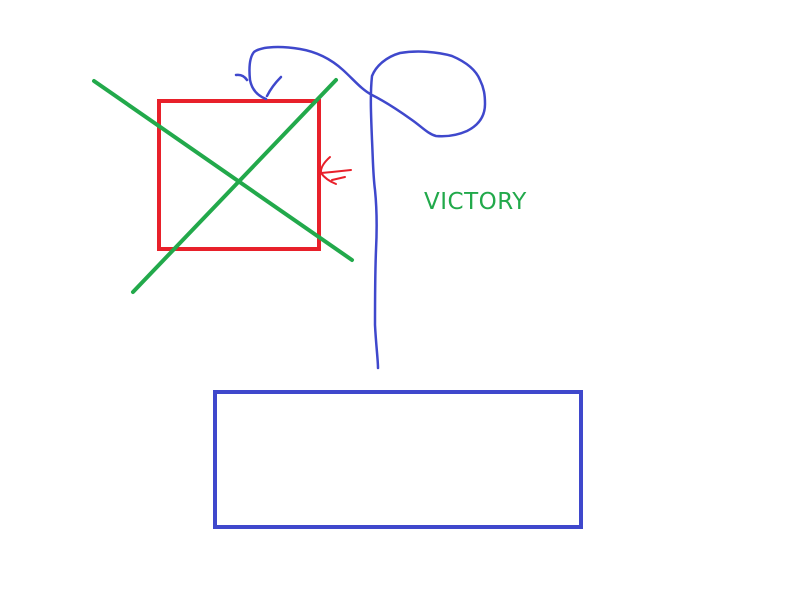  I want to click on hook-tick, so click(241, 77).